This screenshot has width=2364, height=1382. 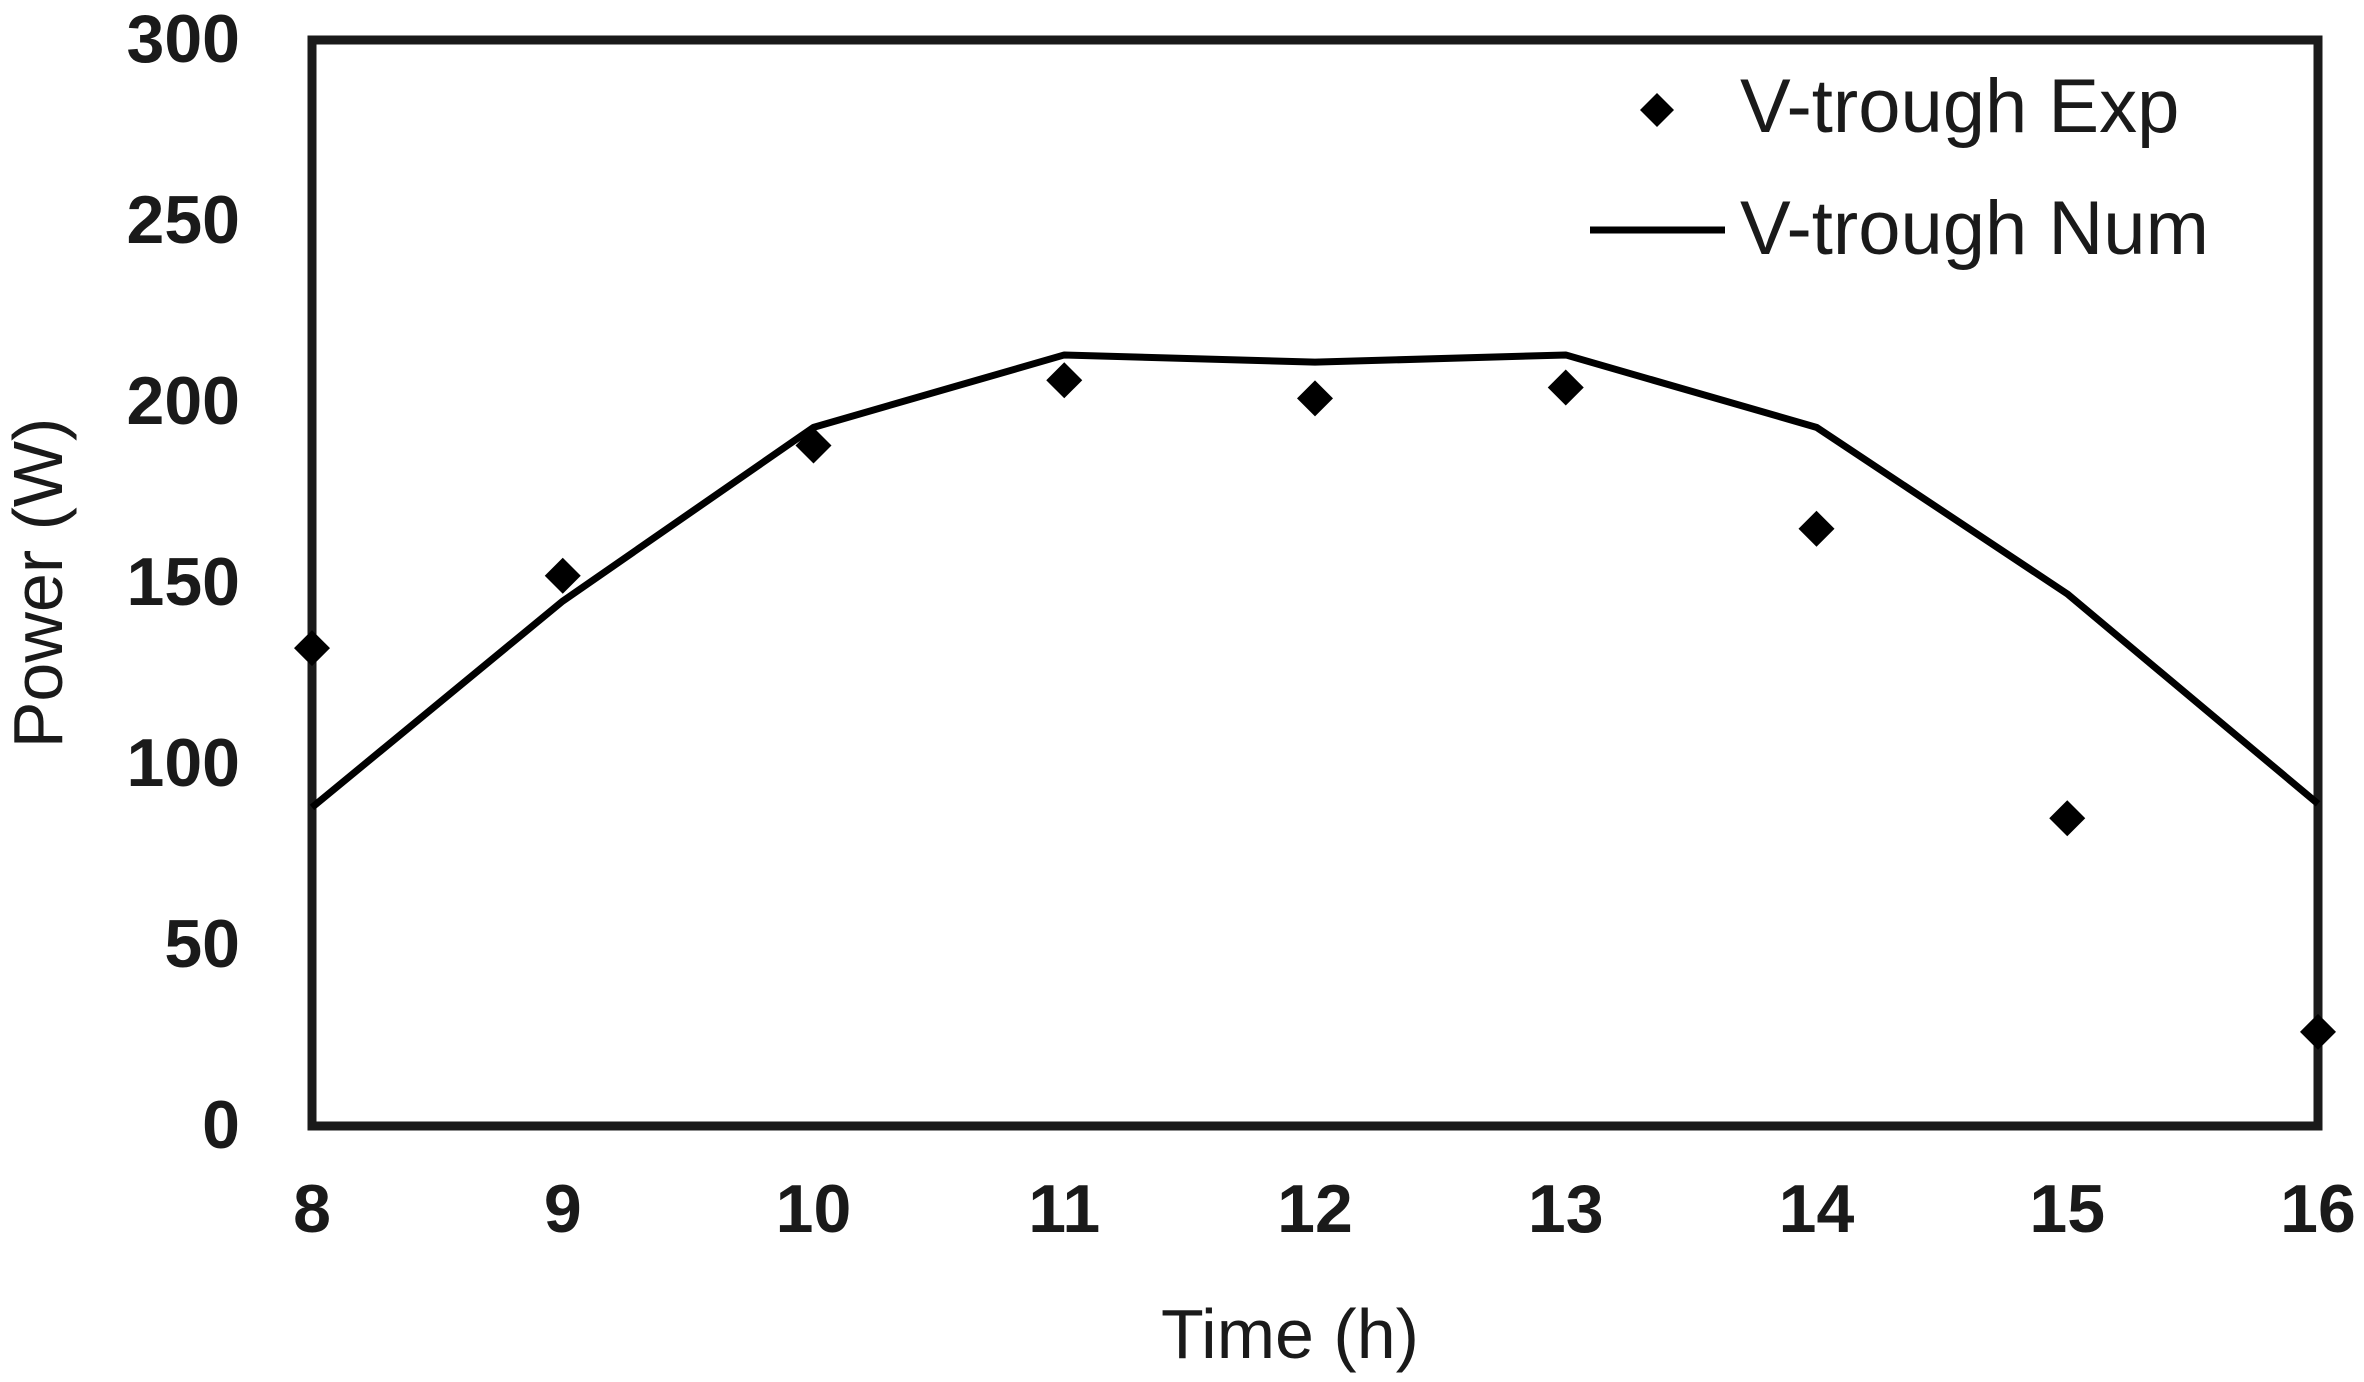 What do you see at coordinates (1959, 106) in the screenshot?
I see `legend-label-v-trough-exp: V-trough Exp` at bounding box center [1959, 106].